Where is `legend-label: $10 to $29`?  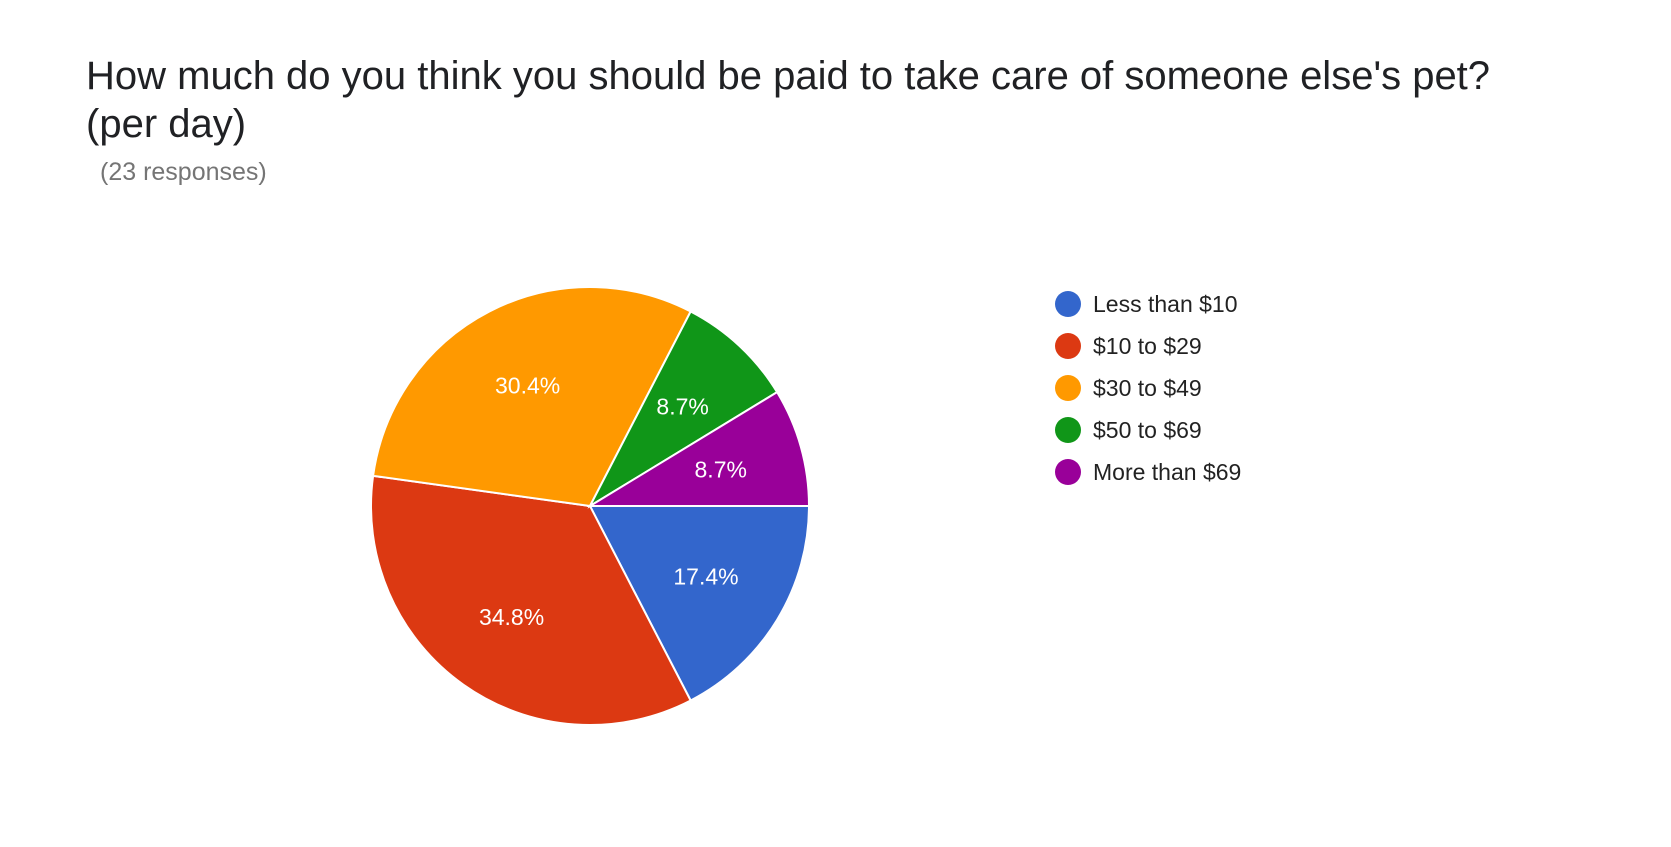
legend-label: $10 to $29 is located at coordinates (1147, 345).